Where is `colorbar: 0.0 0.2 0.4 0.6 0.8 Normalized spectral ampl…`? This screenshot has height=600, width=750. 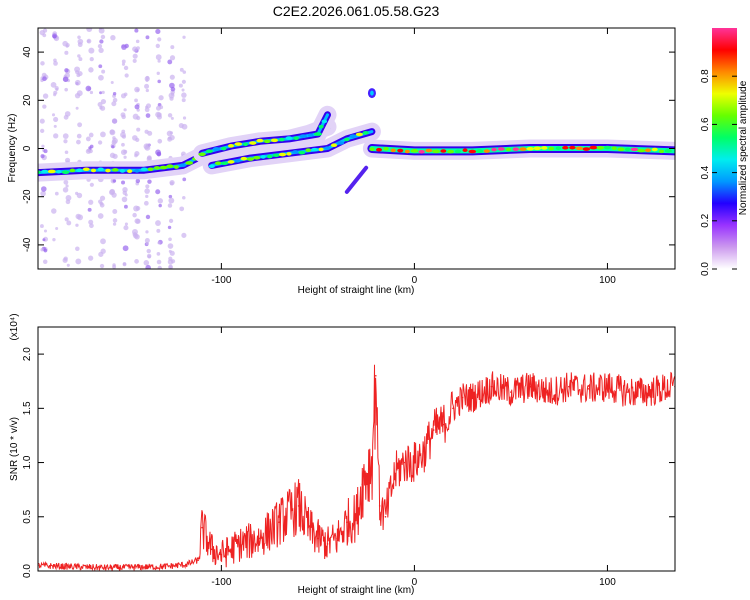 colorbar: 0.0 0.2 0.4 0.6 0.8 Normalized spectral ampl… is located at coordinates (724, 152).